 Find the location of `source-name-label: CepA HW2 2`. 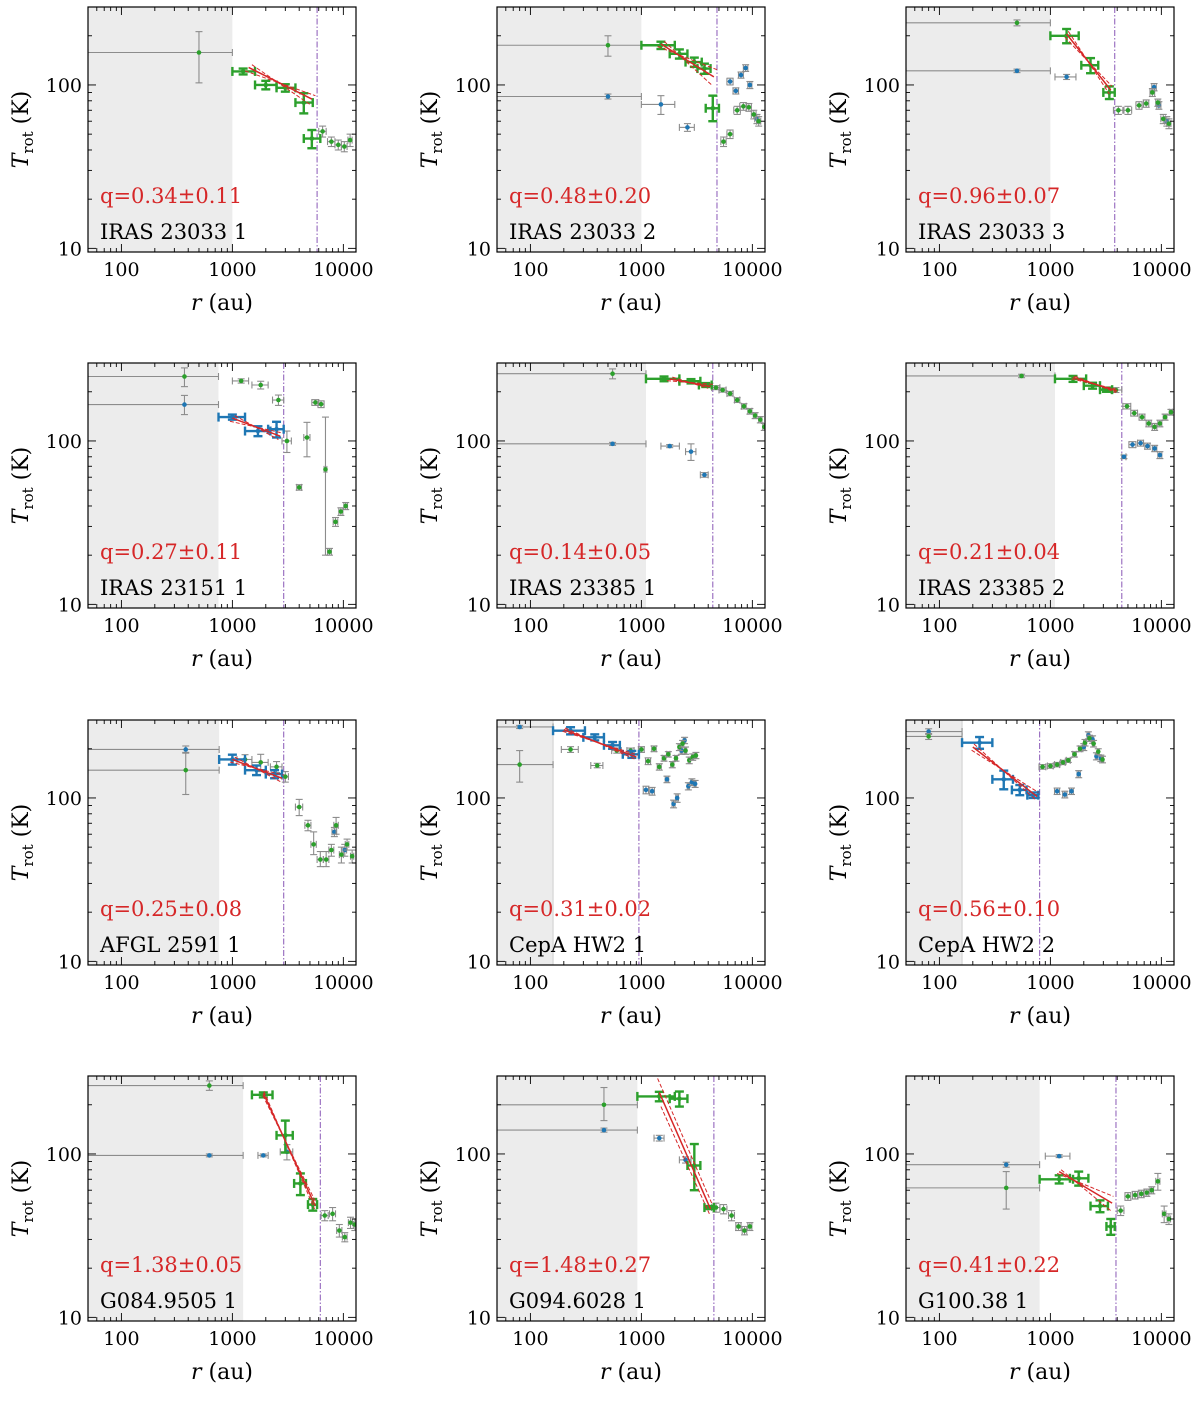

source-name-label: CepA HW2 2 is located at coordinates (986, 945).